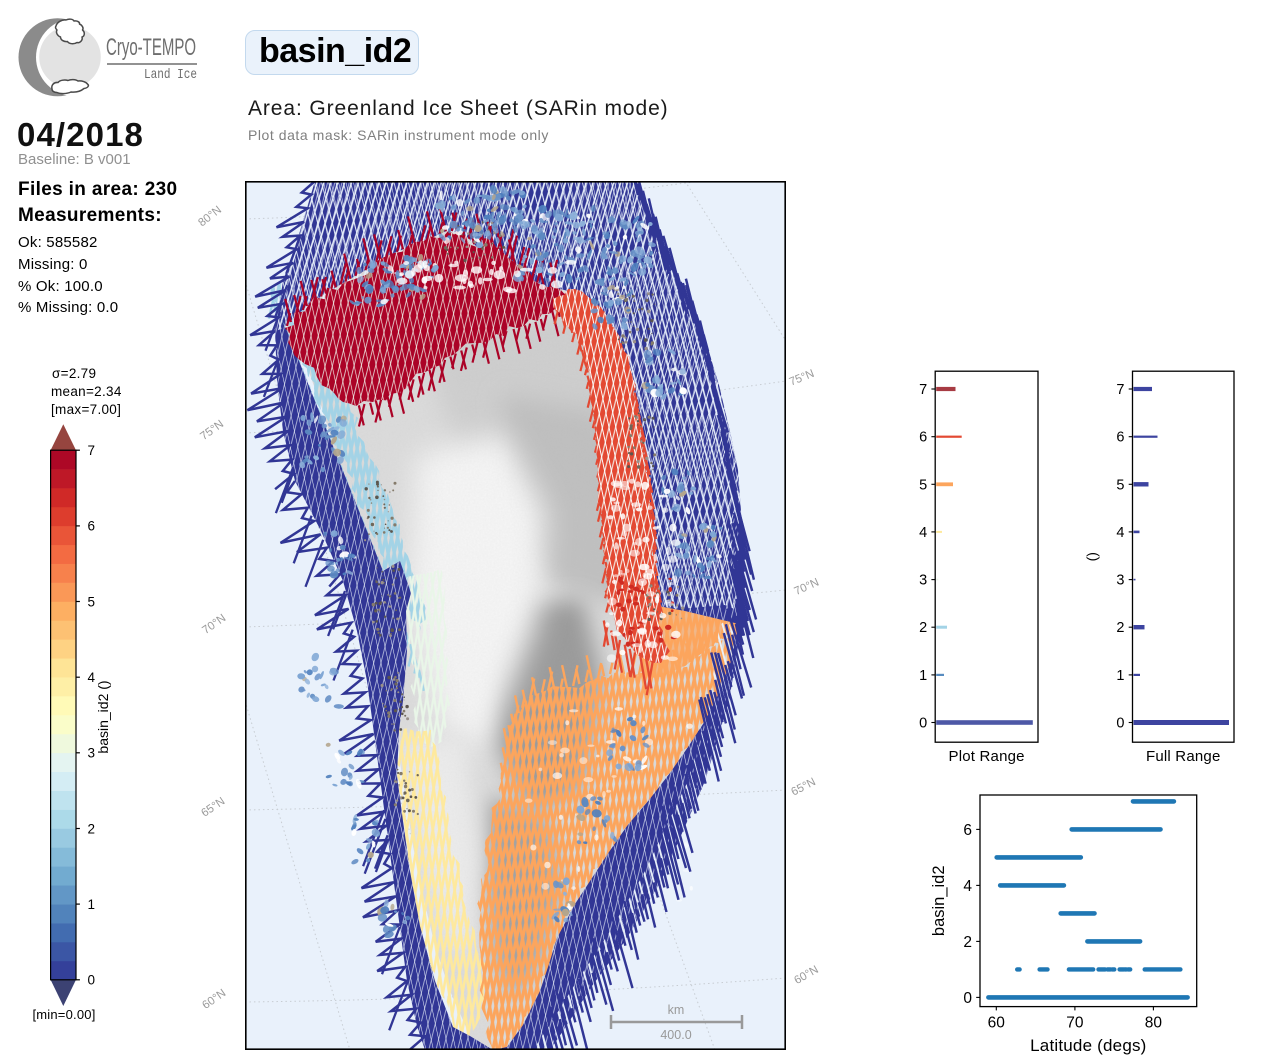 The width and height of the screenshot is (1272, 1060). What do you see at coordinates (103, 716) in the screenshot?
I see `svg-text: basin_id2 ()` at bounding box center [103, 716].